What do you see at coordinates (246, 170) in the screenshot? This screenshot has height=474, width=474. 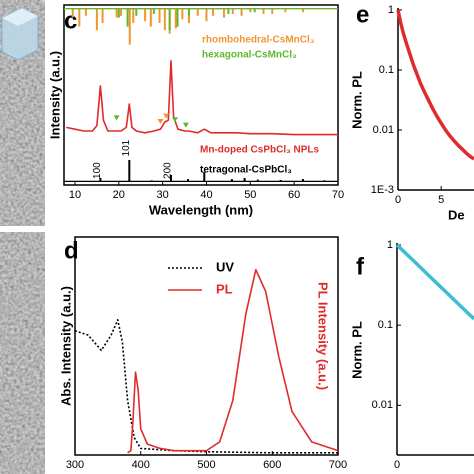 I see `series-label: tetragonal-CsPbCl₃` at bounding box center [246, 170].